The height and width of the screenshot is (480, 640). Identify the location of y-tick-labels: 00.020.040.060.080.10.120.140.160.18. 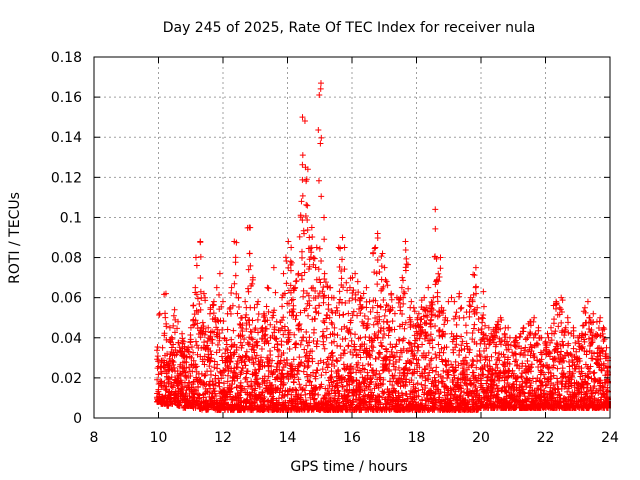
(66, 238).